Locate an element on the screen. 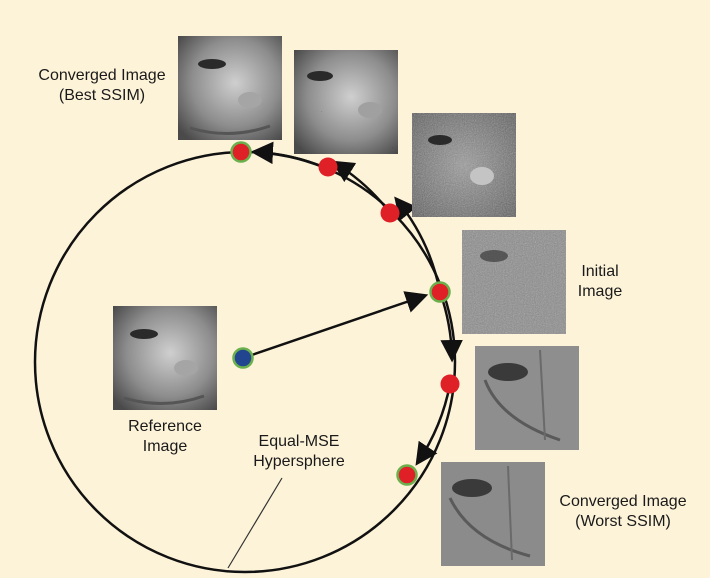 This screenshot has height=578, width=710. converged-worst-label: Converged Image (Worst SSIM) is located at coordinates (623, 511).